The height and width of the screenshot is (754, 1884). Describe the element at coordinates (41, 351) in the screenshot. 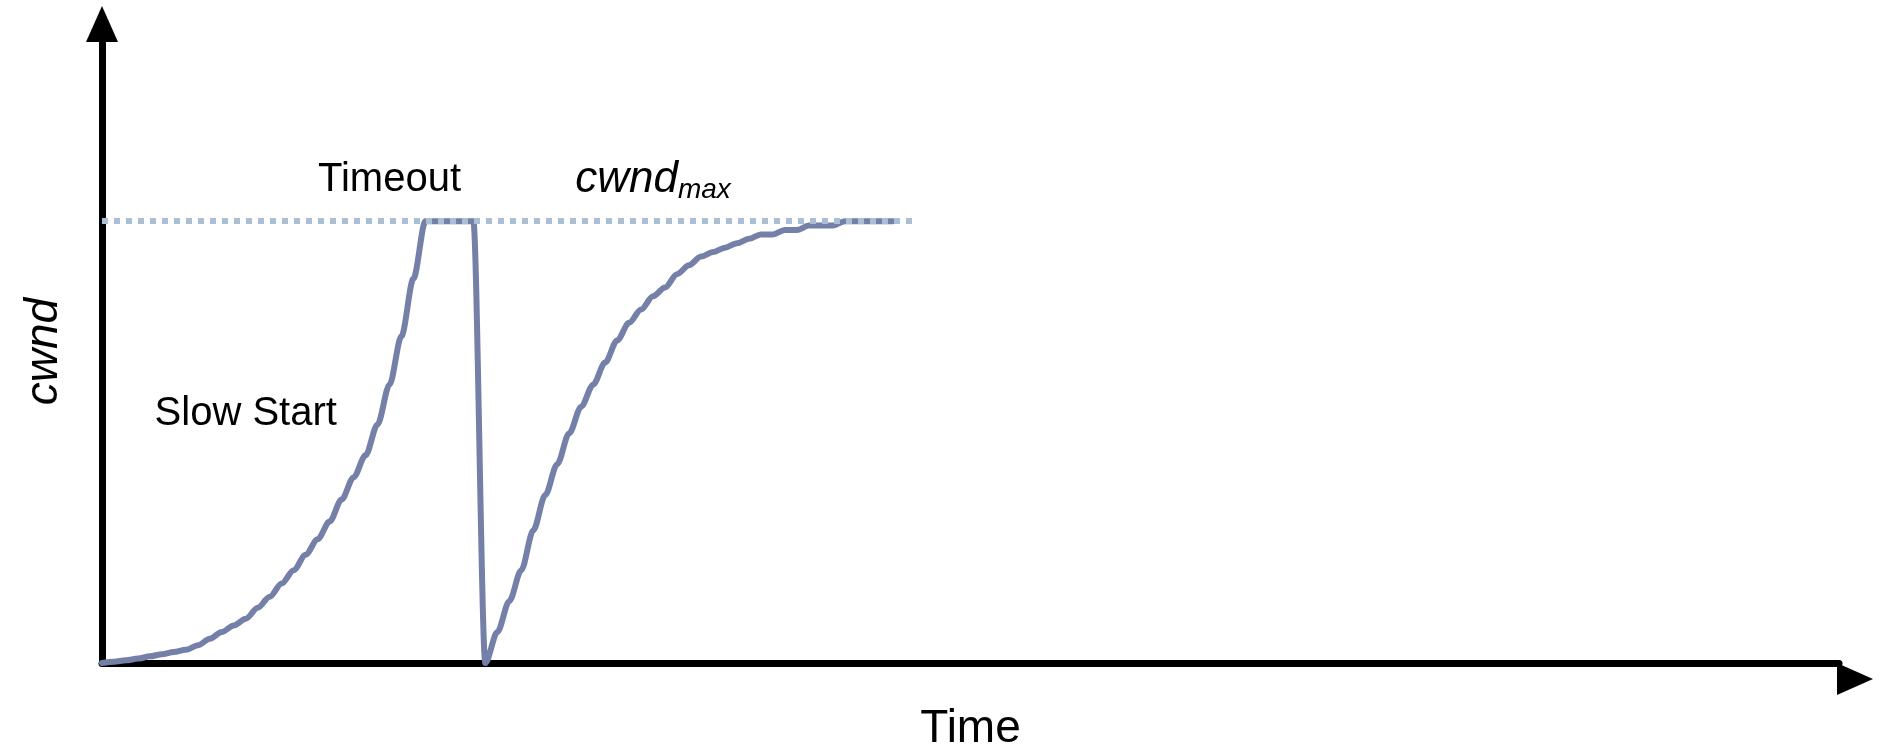

I see `y-axis-title: cwnd` at that location.